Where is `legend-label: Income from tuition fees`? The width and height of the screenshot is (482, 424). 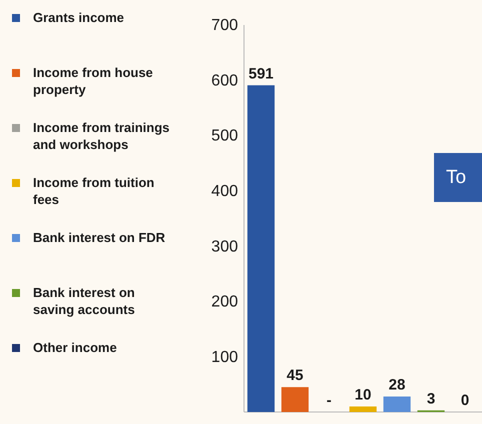 legend-label: Income from tuition fees is located at coordinates (93, 191).